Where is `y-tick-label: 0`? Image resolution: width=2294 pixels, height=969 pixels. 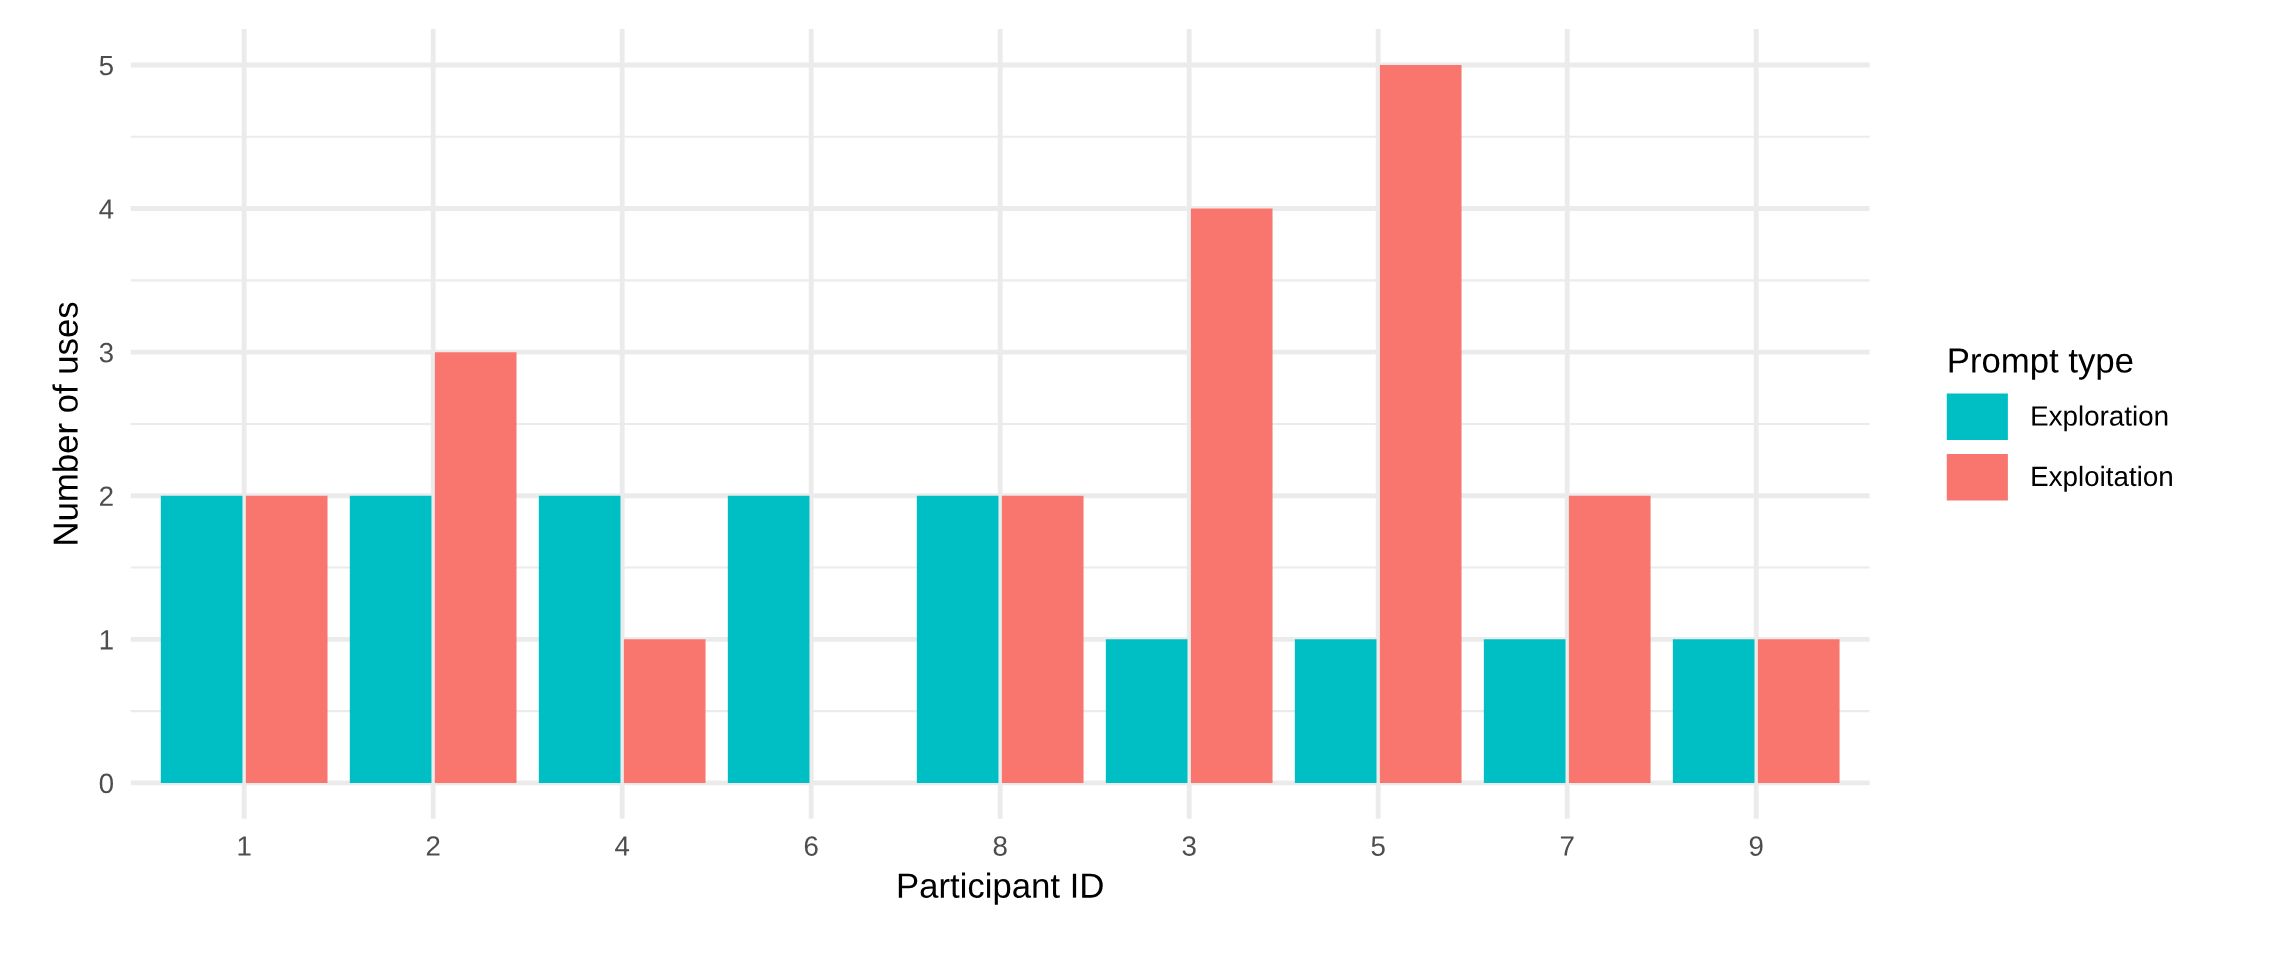
y-tick-label: 0 is located at coordinates (106, 783).